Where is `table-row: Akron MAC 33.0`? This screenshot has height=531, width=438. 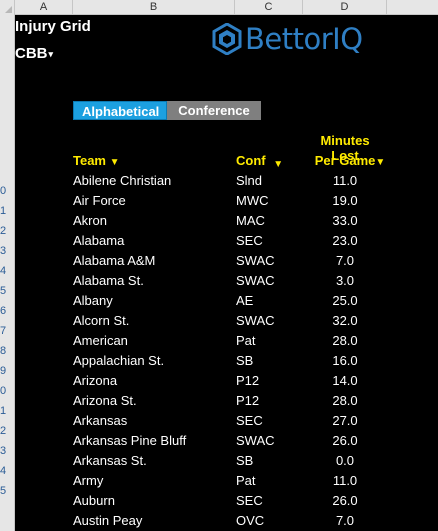 table-row: Akron MAC 33.0 is located at coordinates (226, 221).